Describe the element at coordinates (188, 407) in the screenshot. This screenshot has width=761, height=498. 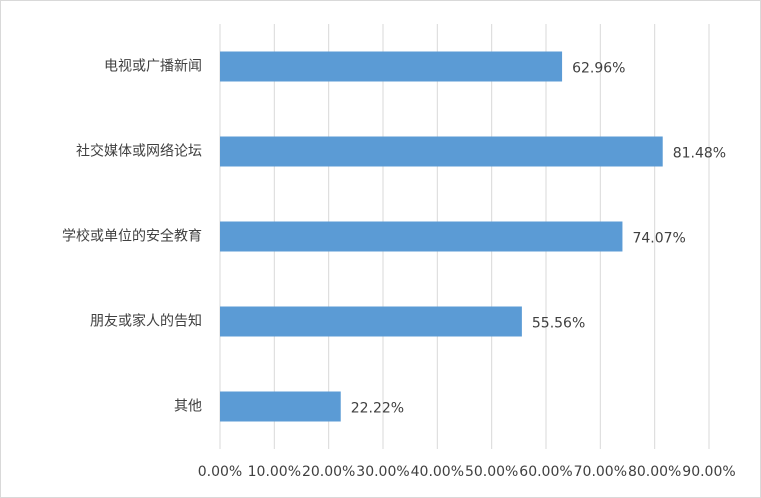
I see `y-tick-label: 其他` at that location.